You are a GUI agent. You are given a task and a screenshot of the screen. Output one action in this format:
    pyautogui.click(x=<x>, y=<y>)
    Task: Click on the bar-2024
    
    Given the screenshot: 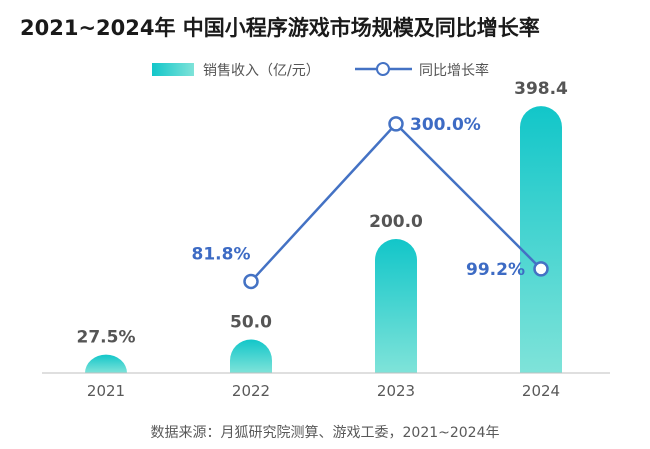 What is the action you would take?
    pyautogui.click(x=541, y=240)
    